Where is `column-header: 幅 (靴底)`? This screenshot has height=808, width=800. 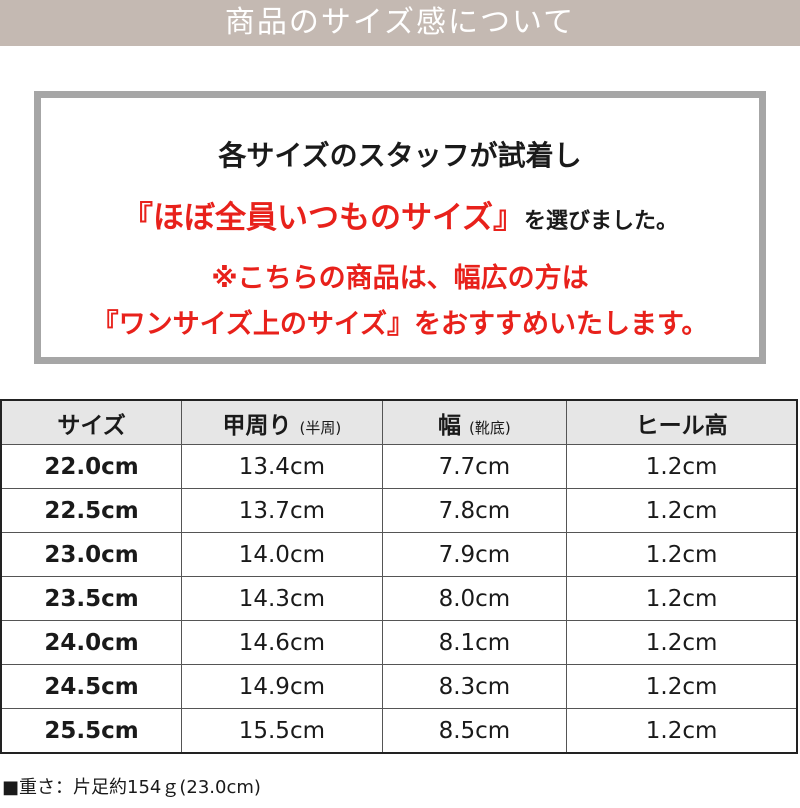
column-header: 幅 (靴底) is located at coordinates (474, 422).